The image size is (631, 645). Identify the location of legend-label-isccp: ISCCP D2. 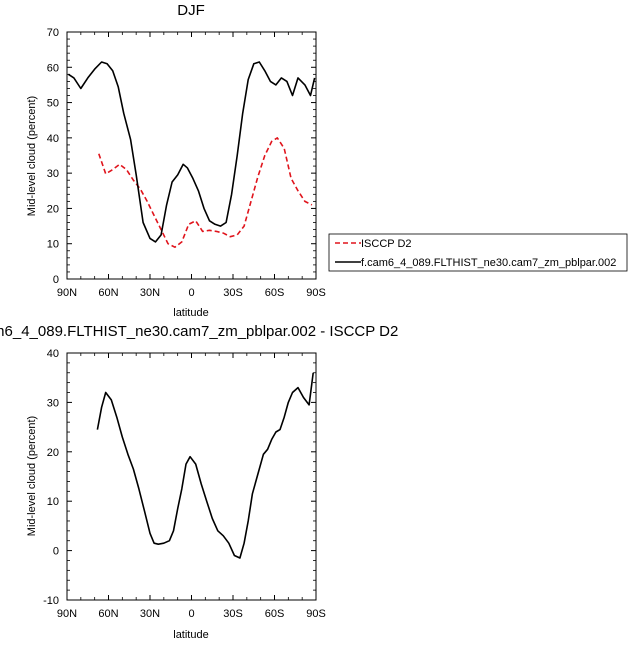
(386, 244).